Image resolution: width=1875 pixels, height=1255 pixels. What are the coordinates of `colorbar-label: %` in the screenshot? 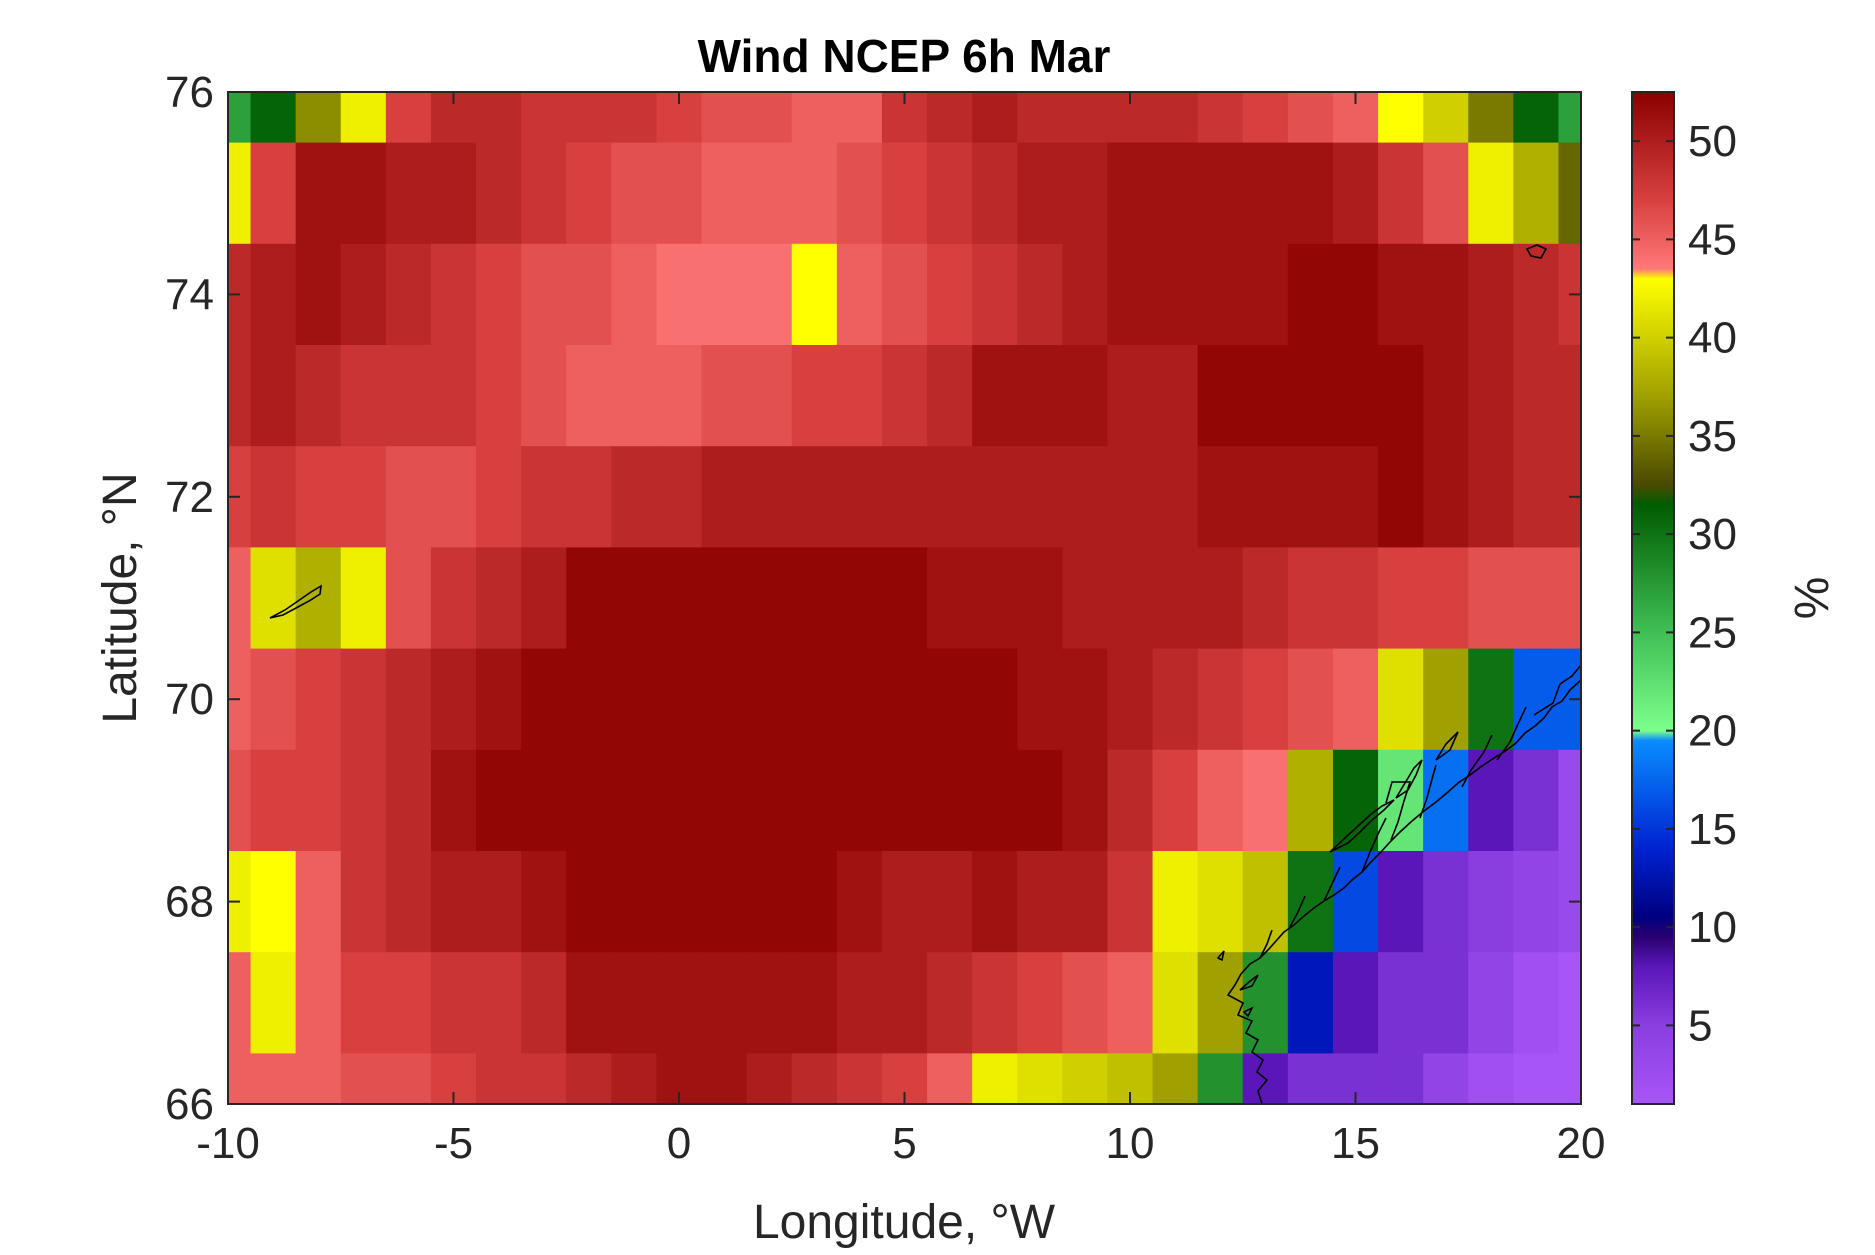 It's located at (1810, 598).